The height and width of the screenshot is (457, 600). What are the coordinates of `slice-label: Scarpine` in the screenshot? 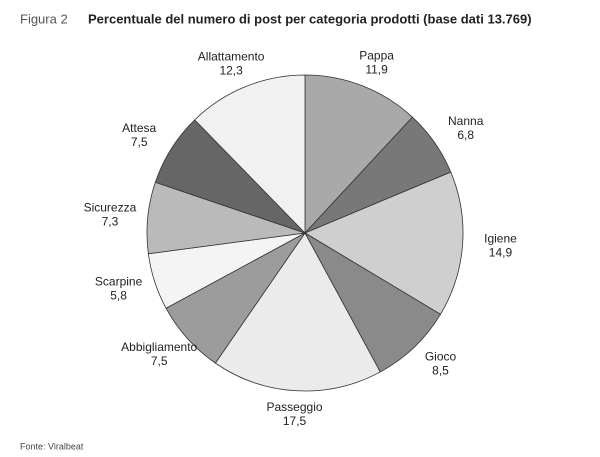 It's located at (119, 281).